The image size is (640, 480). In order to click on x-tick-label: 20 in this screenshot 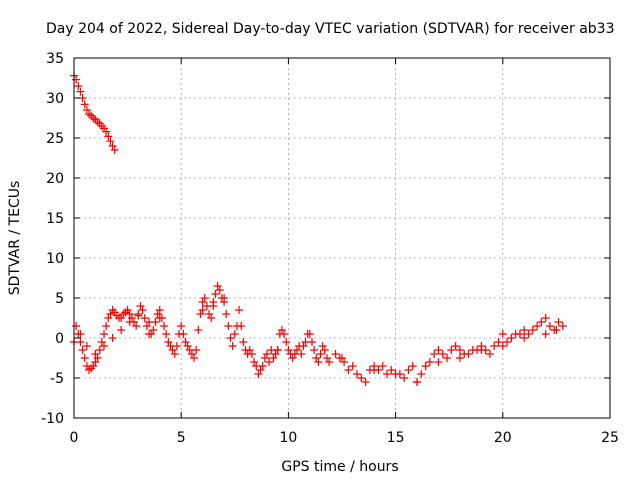, I will do `click(503, 438)`.